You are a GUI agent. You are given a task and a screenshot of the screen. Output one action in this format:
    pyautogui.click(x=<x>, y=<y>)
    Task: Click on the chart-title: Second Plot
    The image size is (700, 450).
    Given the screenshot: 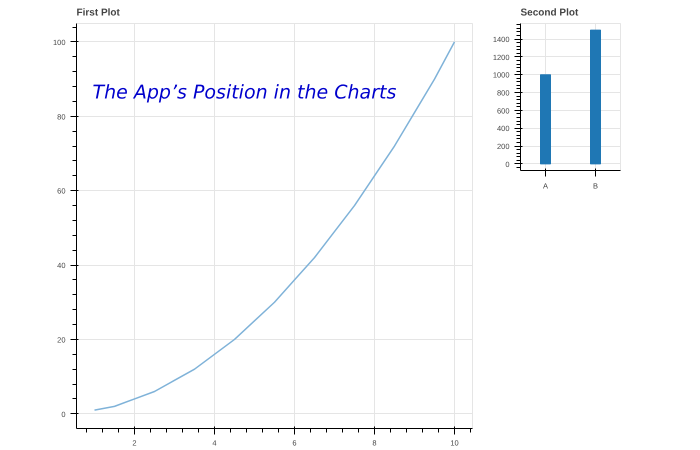 What is the action you would take?
    pyautogui.click(x=549, y=13)
    